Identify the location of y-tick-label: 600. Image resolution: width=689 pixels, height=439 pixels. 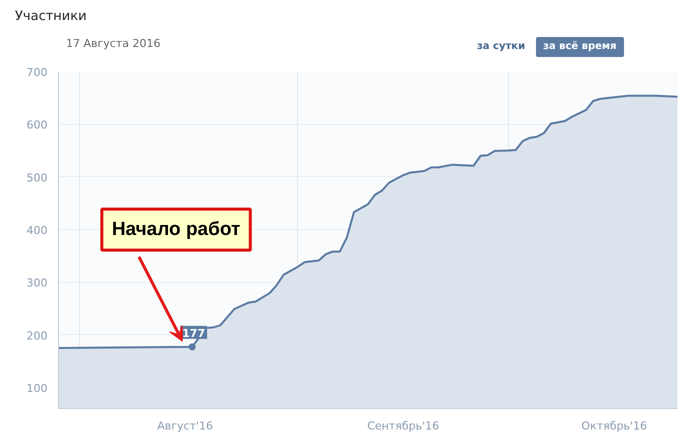
(37, 125).